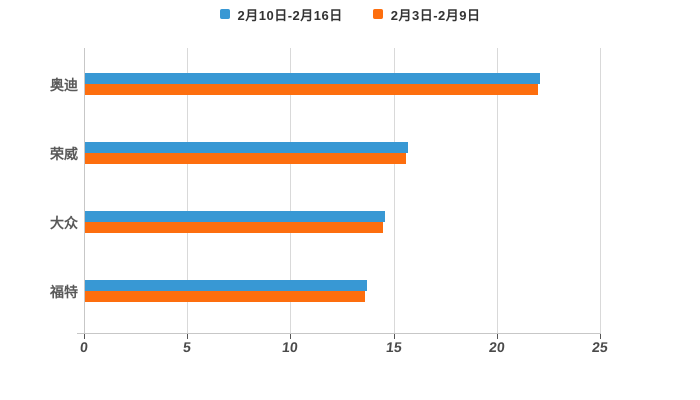  Describe the element at coordinates (290, 15) in the screenshot. I see `legend-label-feb10-16: 2月10日-2月16日` at that location.